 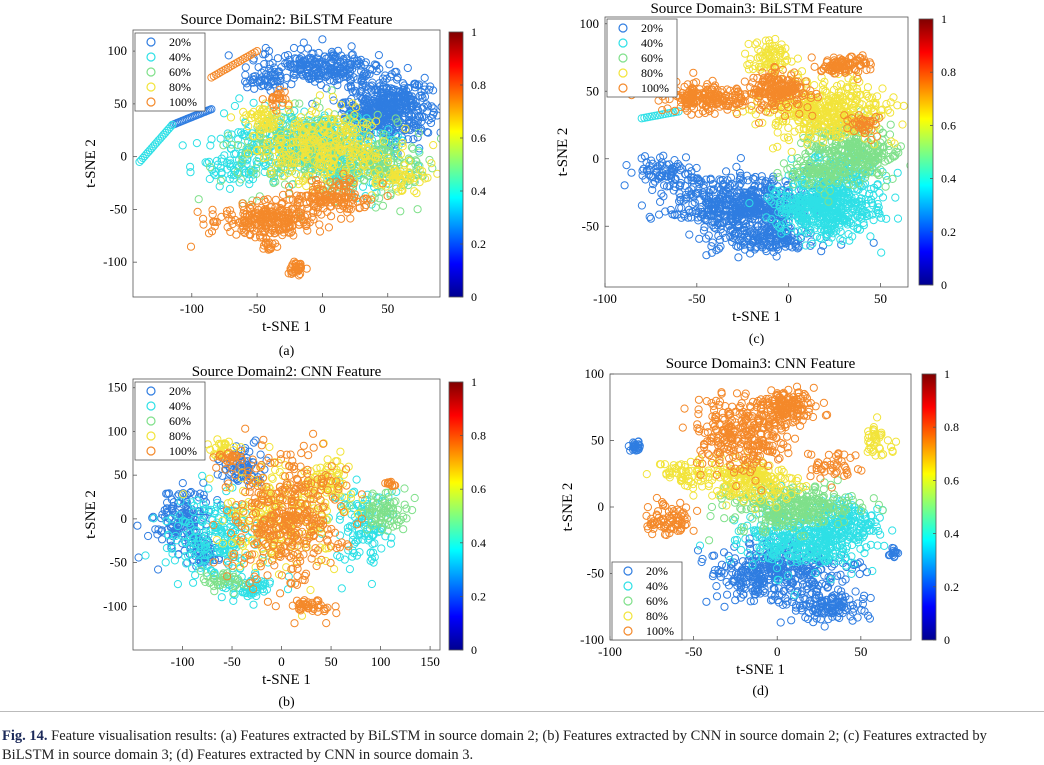 I want to click on series-80-percent, so click(x=337, y=145).